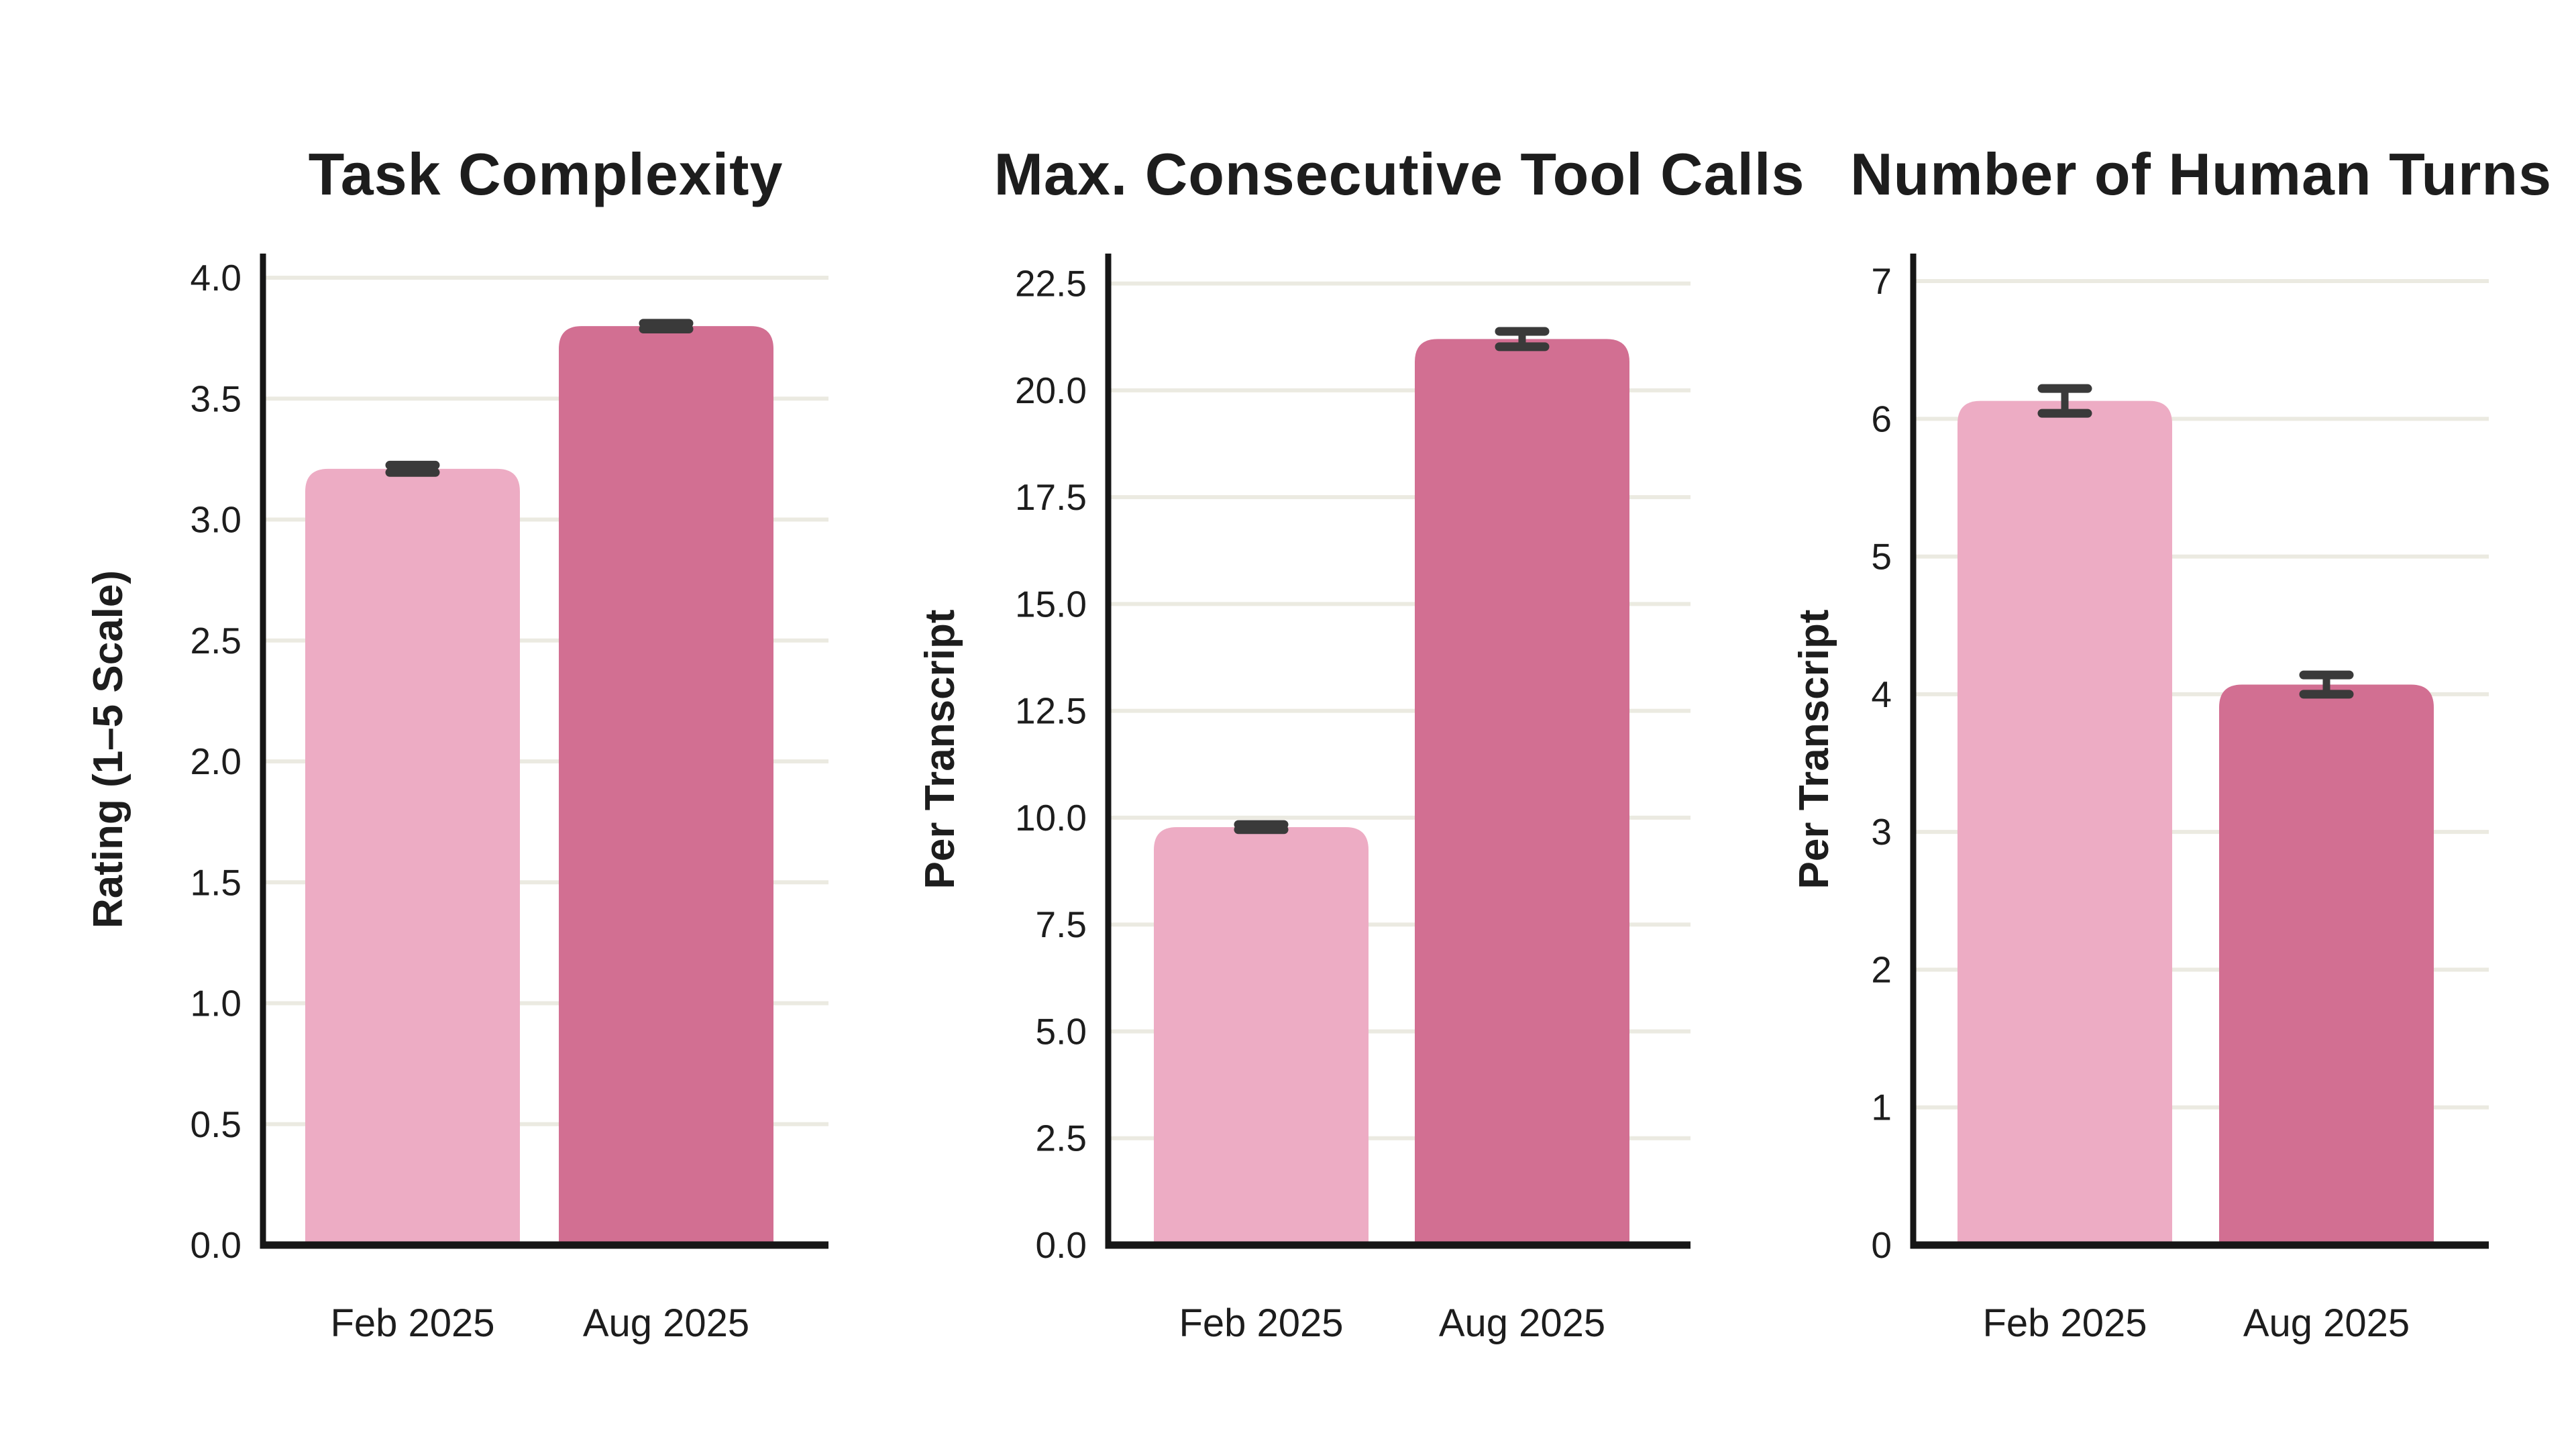  I want to click on y-tick-label: 6, so click(1881, 418).